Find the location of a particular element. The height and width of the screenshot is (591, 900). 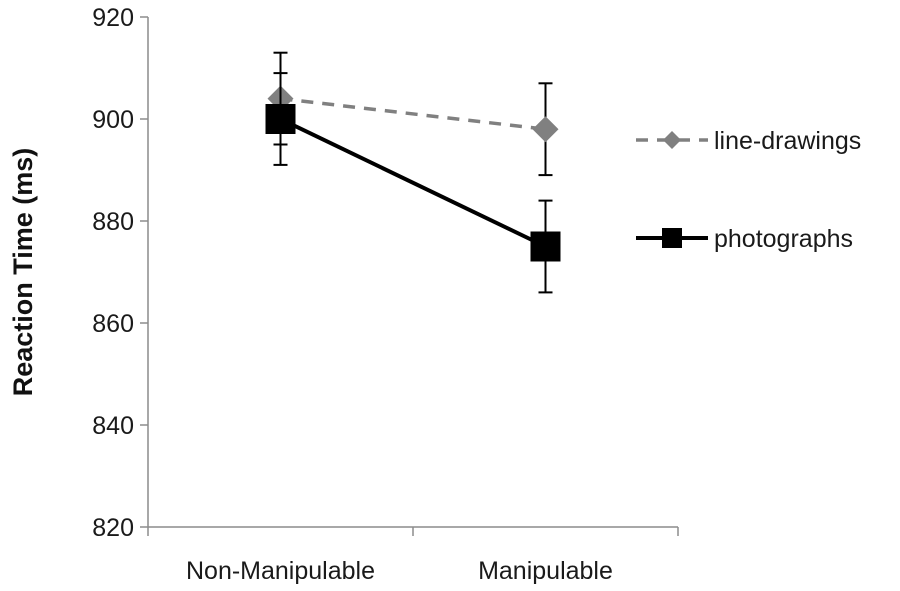

y-axis-title: Reaction Time (ms) is located at coordinates (23, 272).